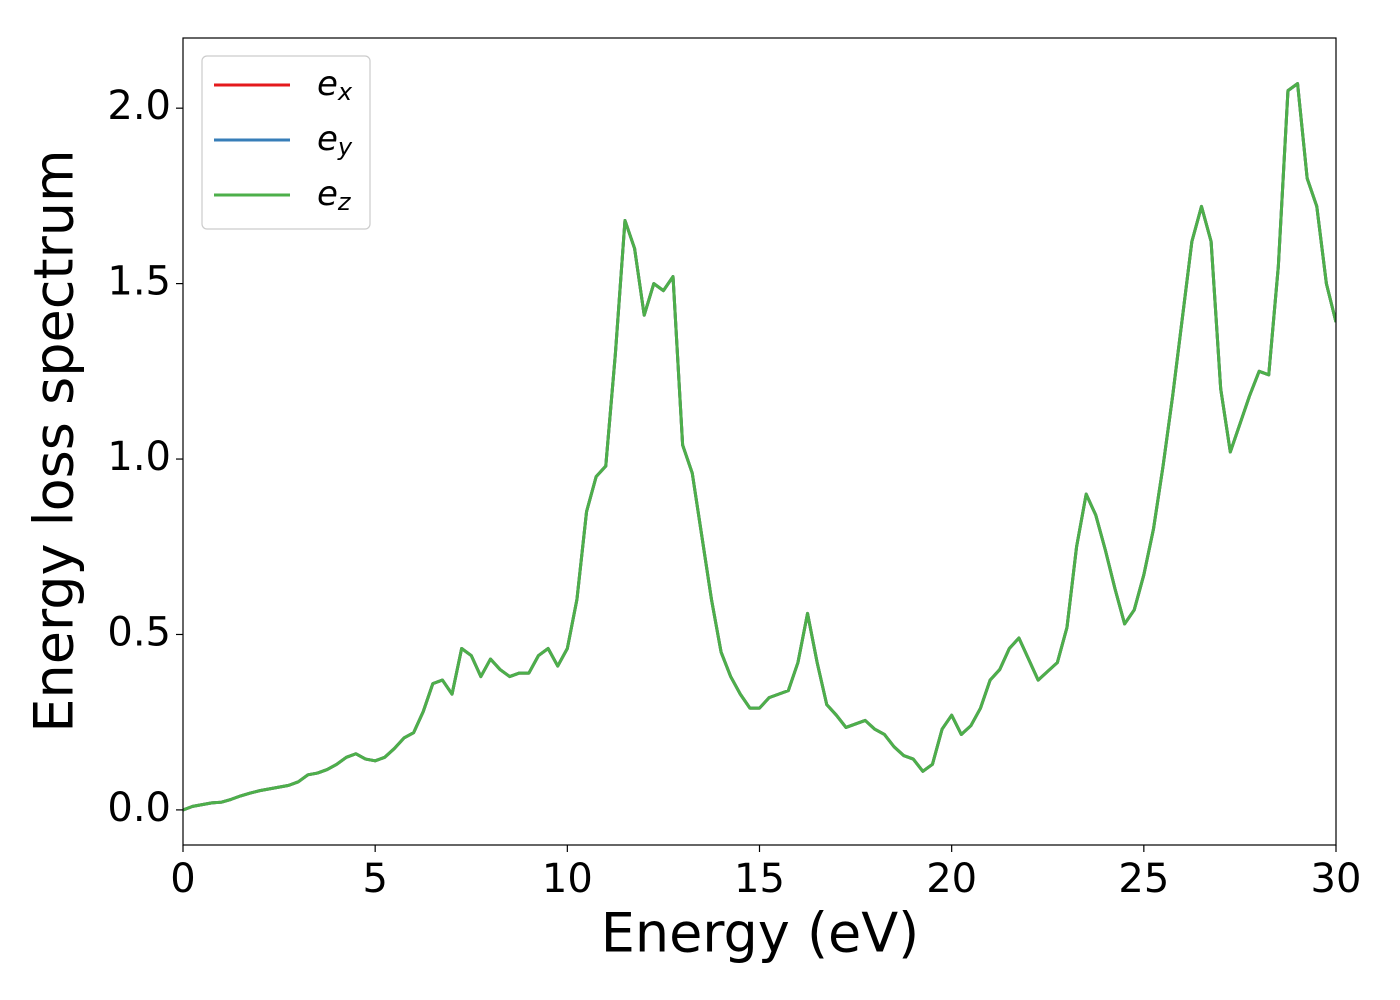  Describe the element at coordinates (567, 879) in the screenshot. I see `x-tick-label: 10` at that location.